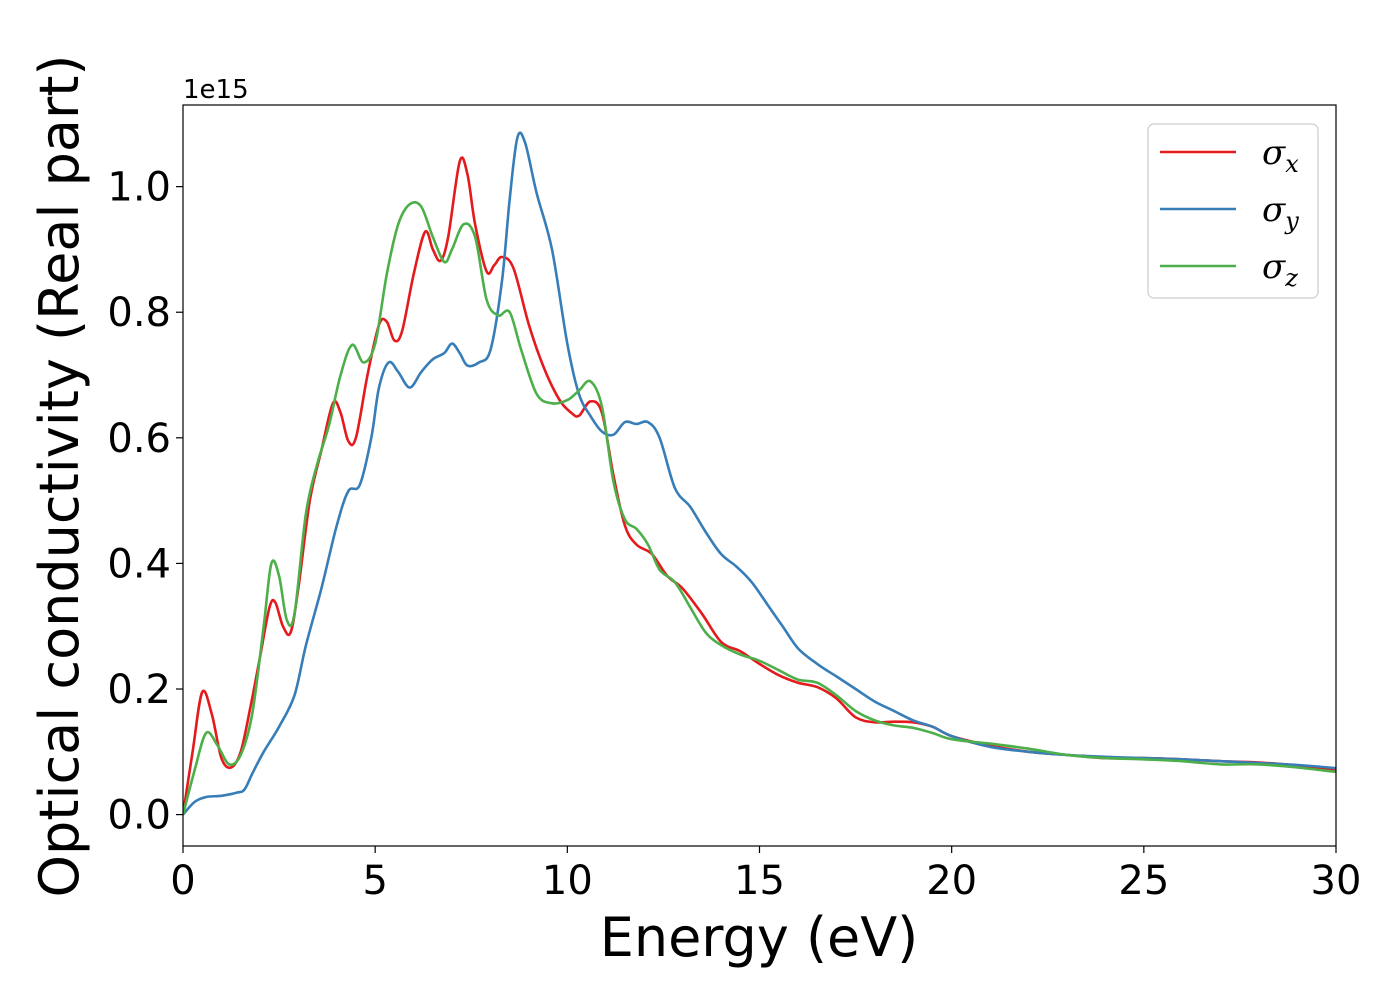 Image resolution: width=1400 pixels, height=1000 pixels. What do you see at coordinates (759, 881) in the screenshot?
I see `x-tick-label: 15` at bounding box center [759, 881].